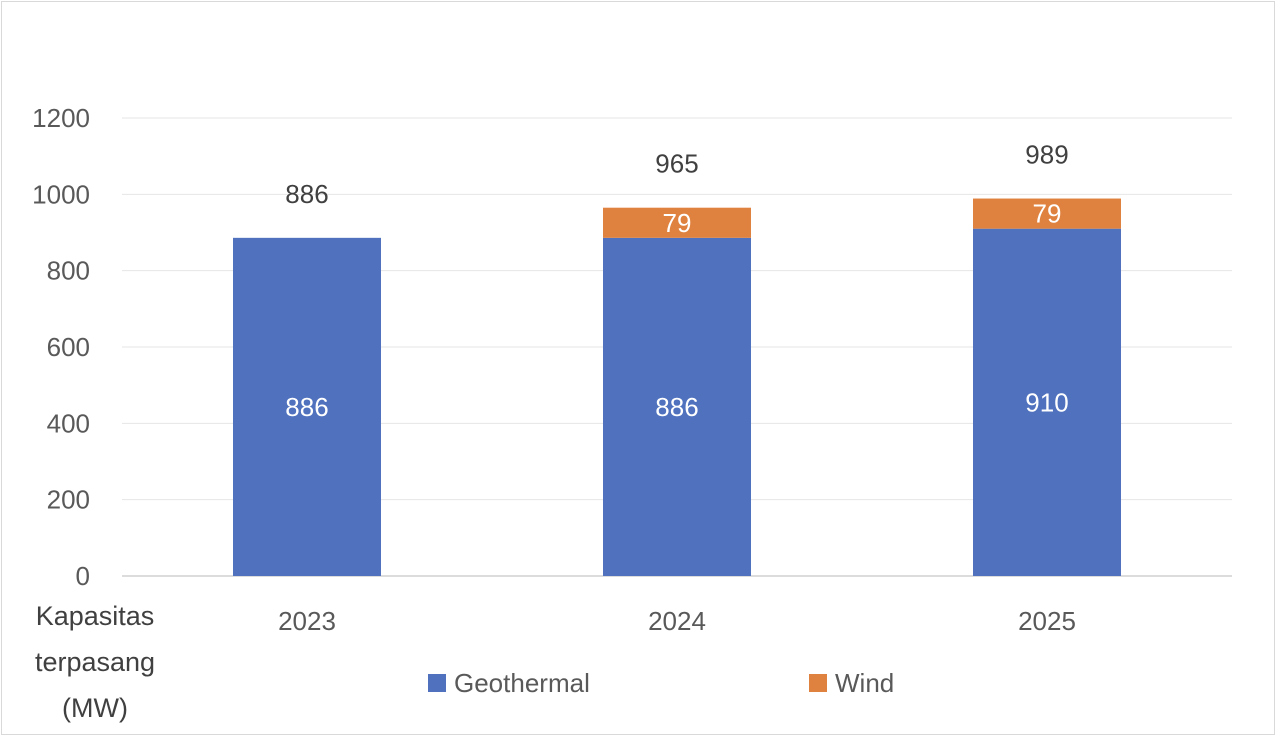 This screenshot has width=1278, height=738. What do you see at coordinates (83, 576) in the screenshot?
I see `y-tick-label: 0` at bounding box center [83, 576].